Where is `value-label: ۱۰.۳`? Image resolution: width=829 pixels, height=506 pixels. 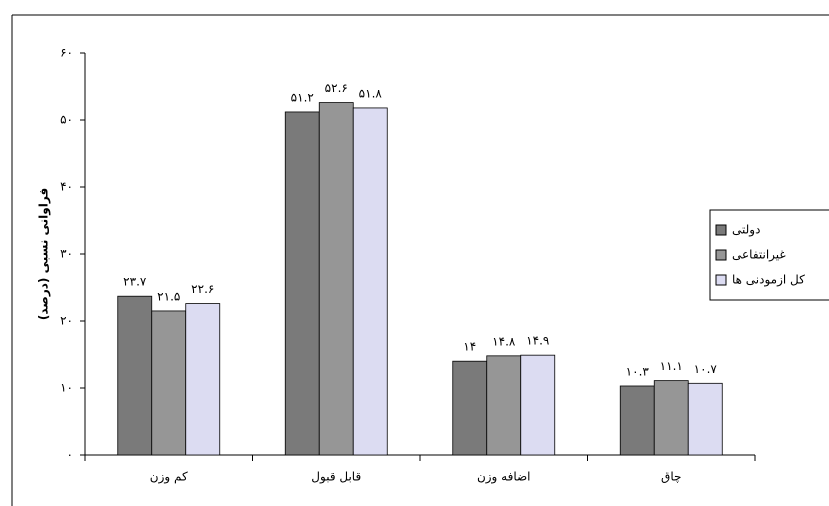
value-label: ۱۰.۳ is located at coordinates (638, 371).